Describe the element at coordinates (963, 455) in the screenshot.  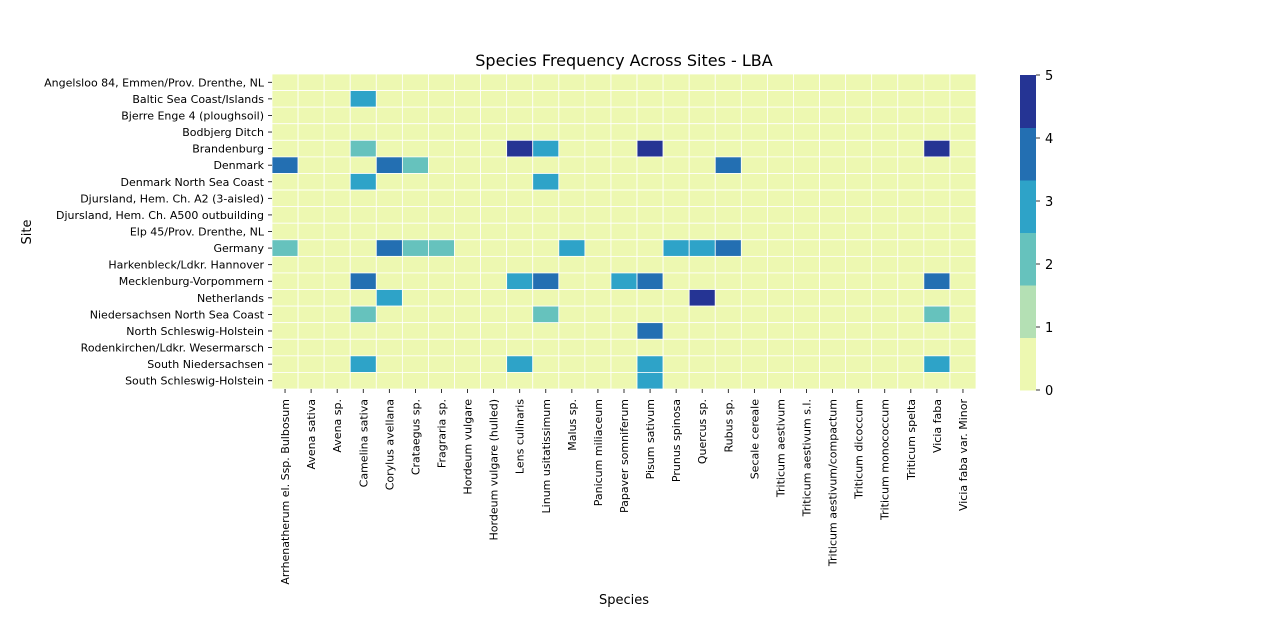
I see `x-tick-label: Vicia faba var. Minor` at that location.